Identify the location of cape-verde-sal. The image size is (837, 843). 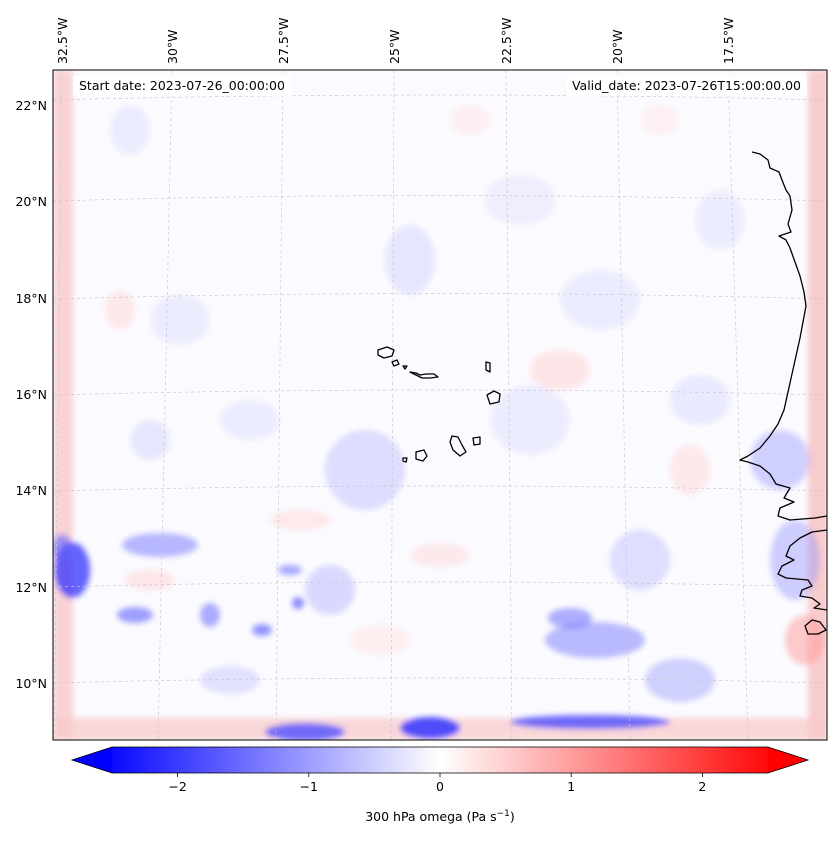
(488, 367).